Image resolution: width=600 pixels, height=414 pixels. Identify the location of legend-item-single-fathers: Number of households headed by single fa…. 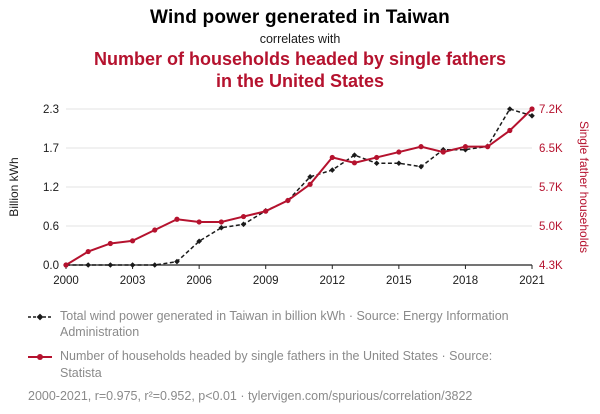
(280, 364).